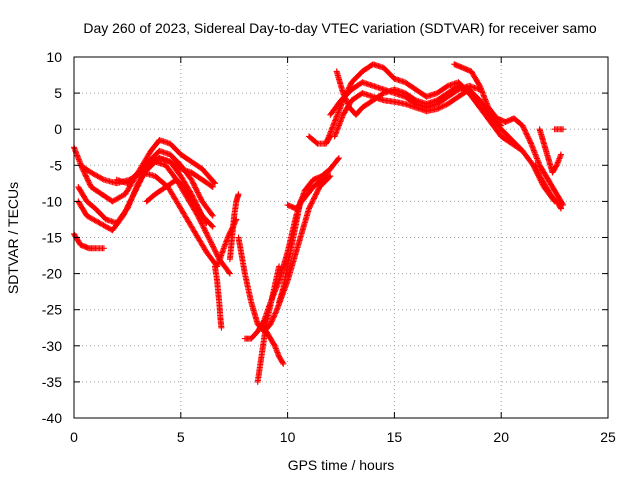 The width and height of the screenshot is (640, 480). Describe the element at coordinates (52, 346) in the screenshot. I see `y-tick-label: -30` at that location.